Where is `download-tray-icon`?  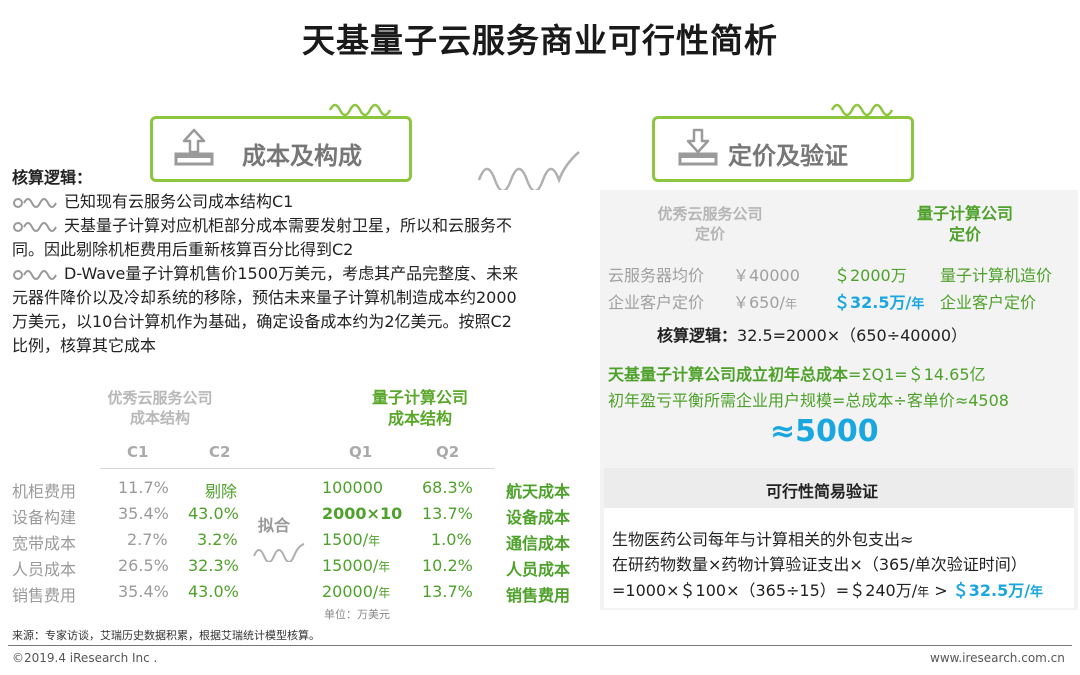
download-tray-icon is located at coordinates (698, 147).